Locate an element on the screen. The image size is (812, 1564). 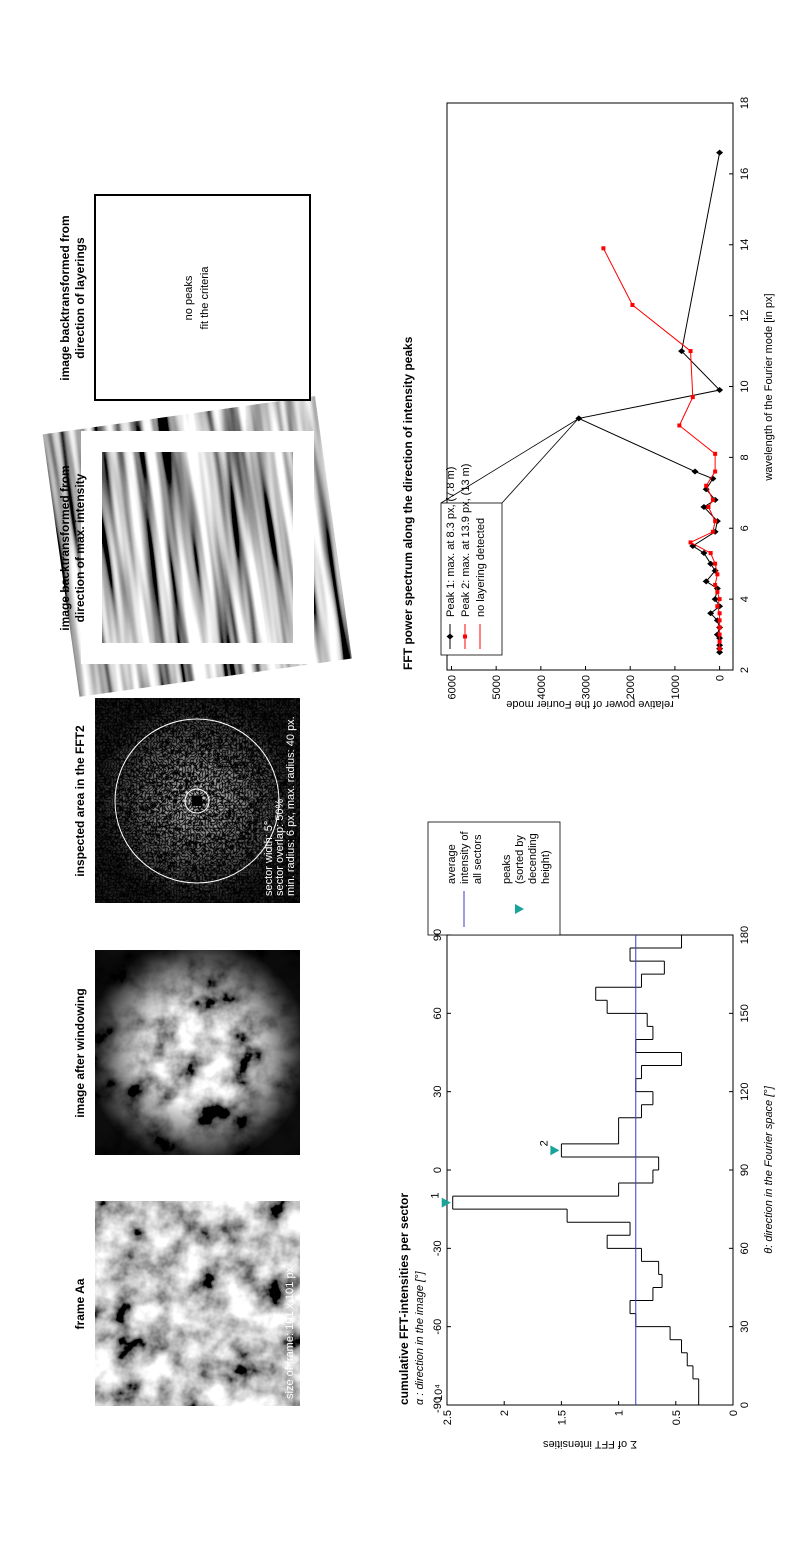
x2-tick-label: 30 is located at coordinates (438, 1092).